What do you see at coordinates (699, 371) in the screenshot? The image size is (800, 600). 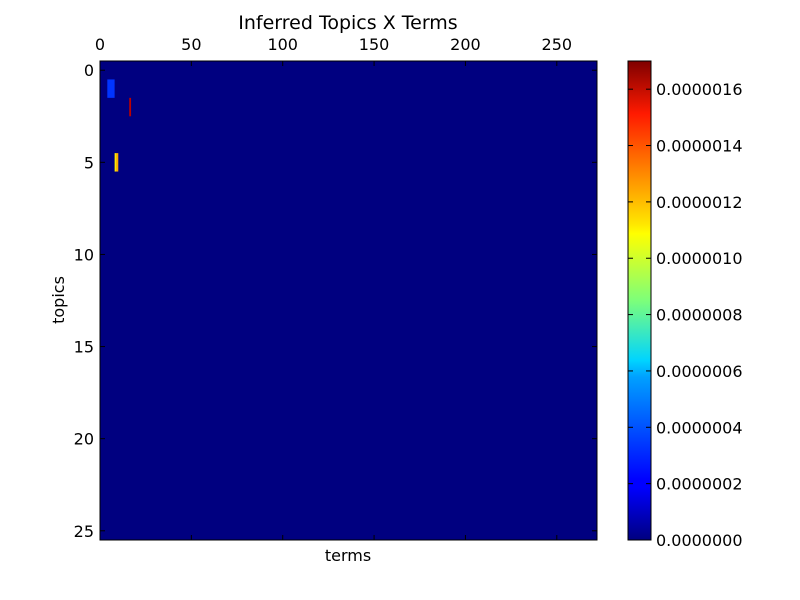 I see `colorbar-tick-label: 0.0000006` at bounding box center [699, 371].